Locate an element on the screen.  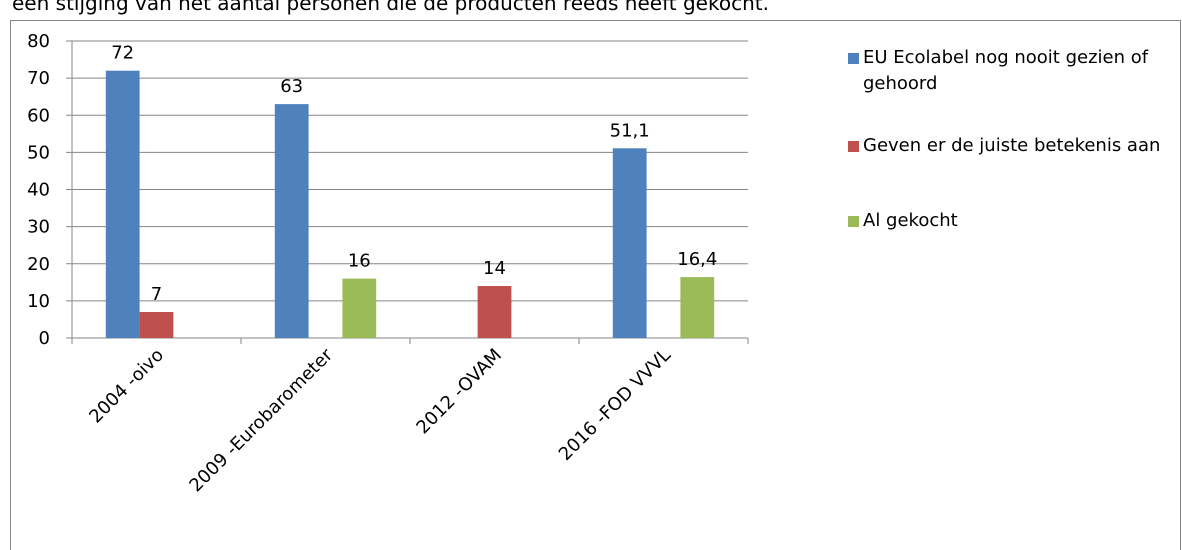
data-label: 16 is located at coordinates (359, 261).